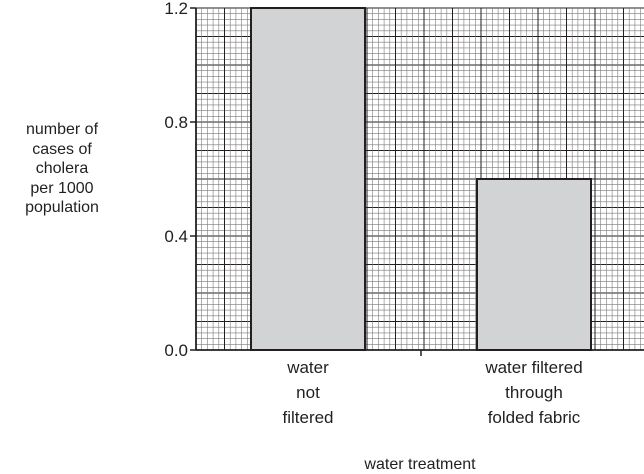  I want to click on x-category-label: folded fabric, so click(534, 417).